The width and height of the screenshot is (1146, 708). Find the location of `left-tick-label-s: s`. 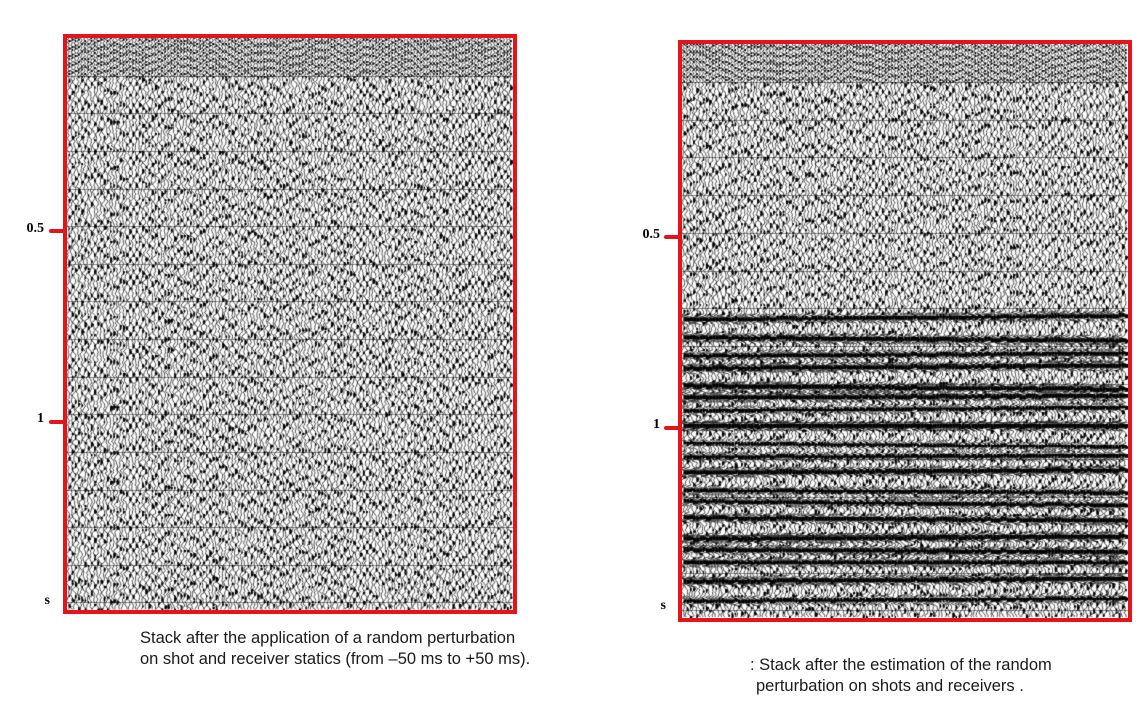

left-tick-label-s: s is located at coordinates (47, 600).